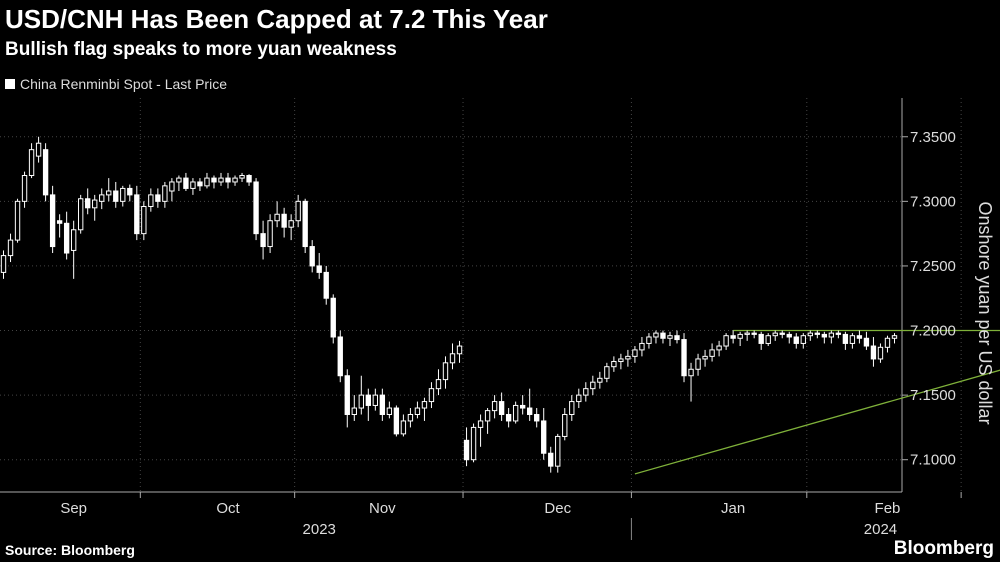 The height and width of the screenshot is (562, 1000). I want to click on x-month-label: Feb, so click(888, 508).